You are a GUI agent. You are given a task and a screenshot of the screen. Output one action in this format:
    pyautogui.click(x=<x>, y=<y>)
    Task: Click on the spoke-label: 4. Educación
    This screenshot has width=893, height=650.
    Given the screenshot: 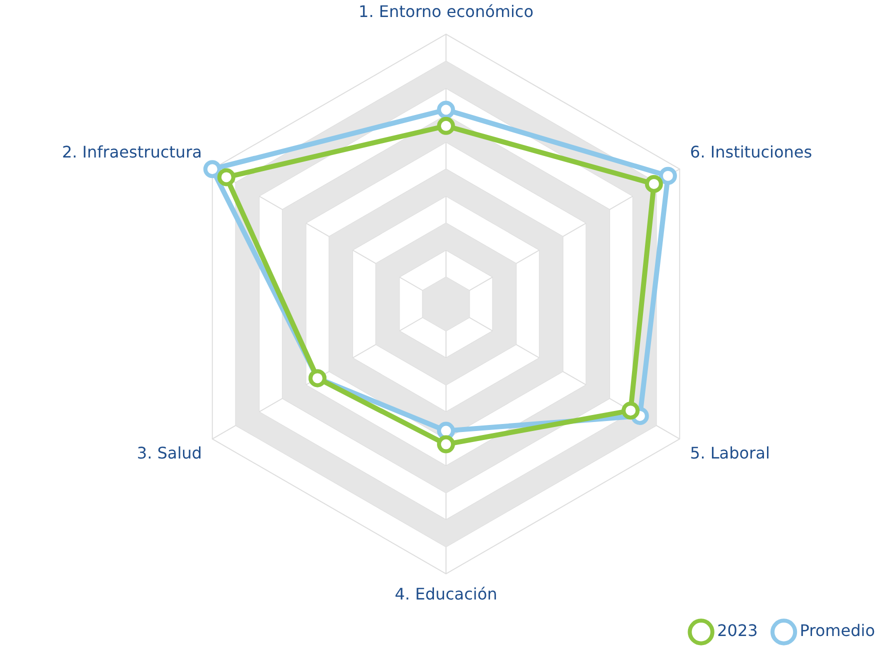 What is the action you would take?
    pyautogui.click(x=446, y=594)
    